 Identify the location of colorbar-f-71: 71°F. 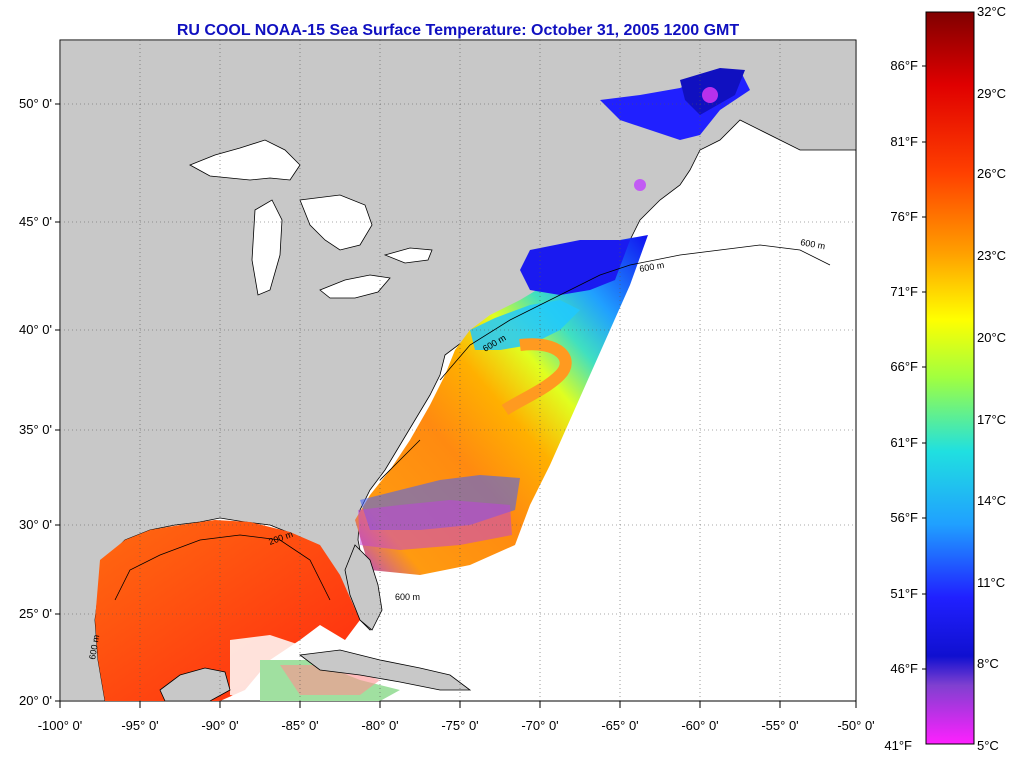
(904, 291).